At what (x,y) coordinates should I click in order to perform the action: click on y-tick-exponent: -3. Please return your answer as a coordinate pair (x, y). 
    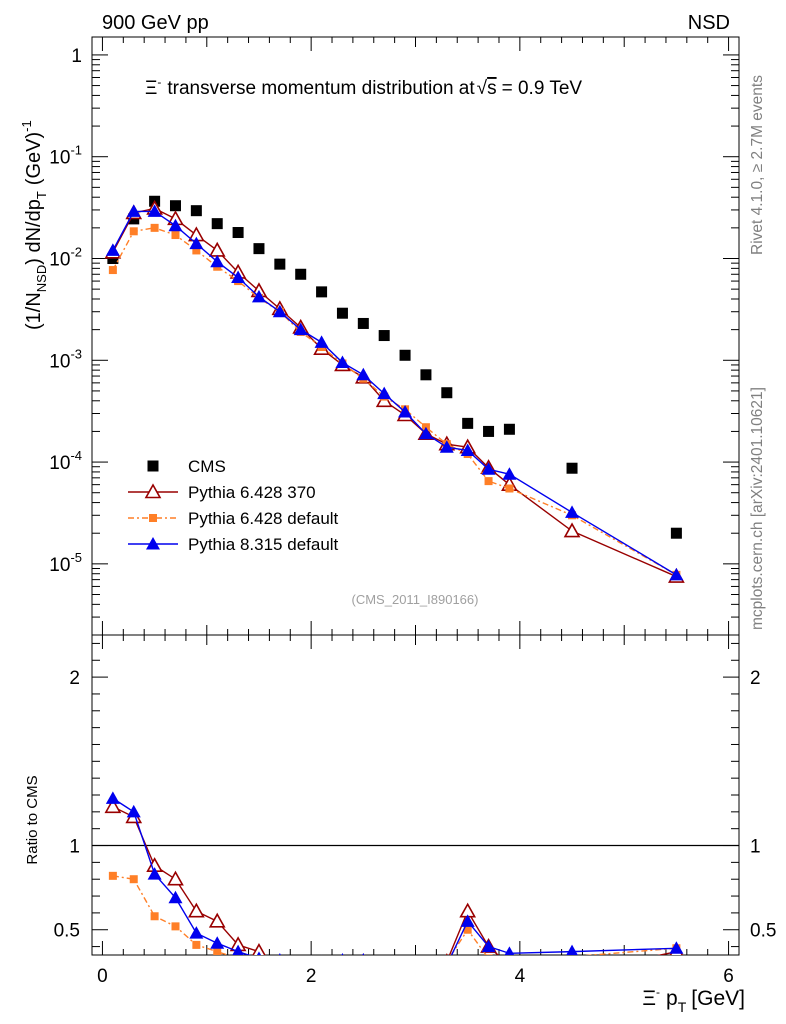
    Looking at the image, I should click on (76, 353).